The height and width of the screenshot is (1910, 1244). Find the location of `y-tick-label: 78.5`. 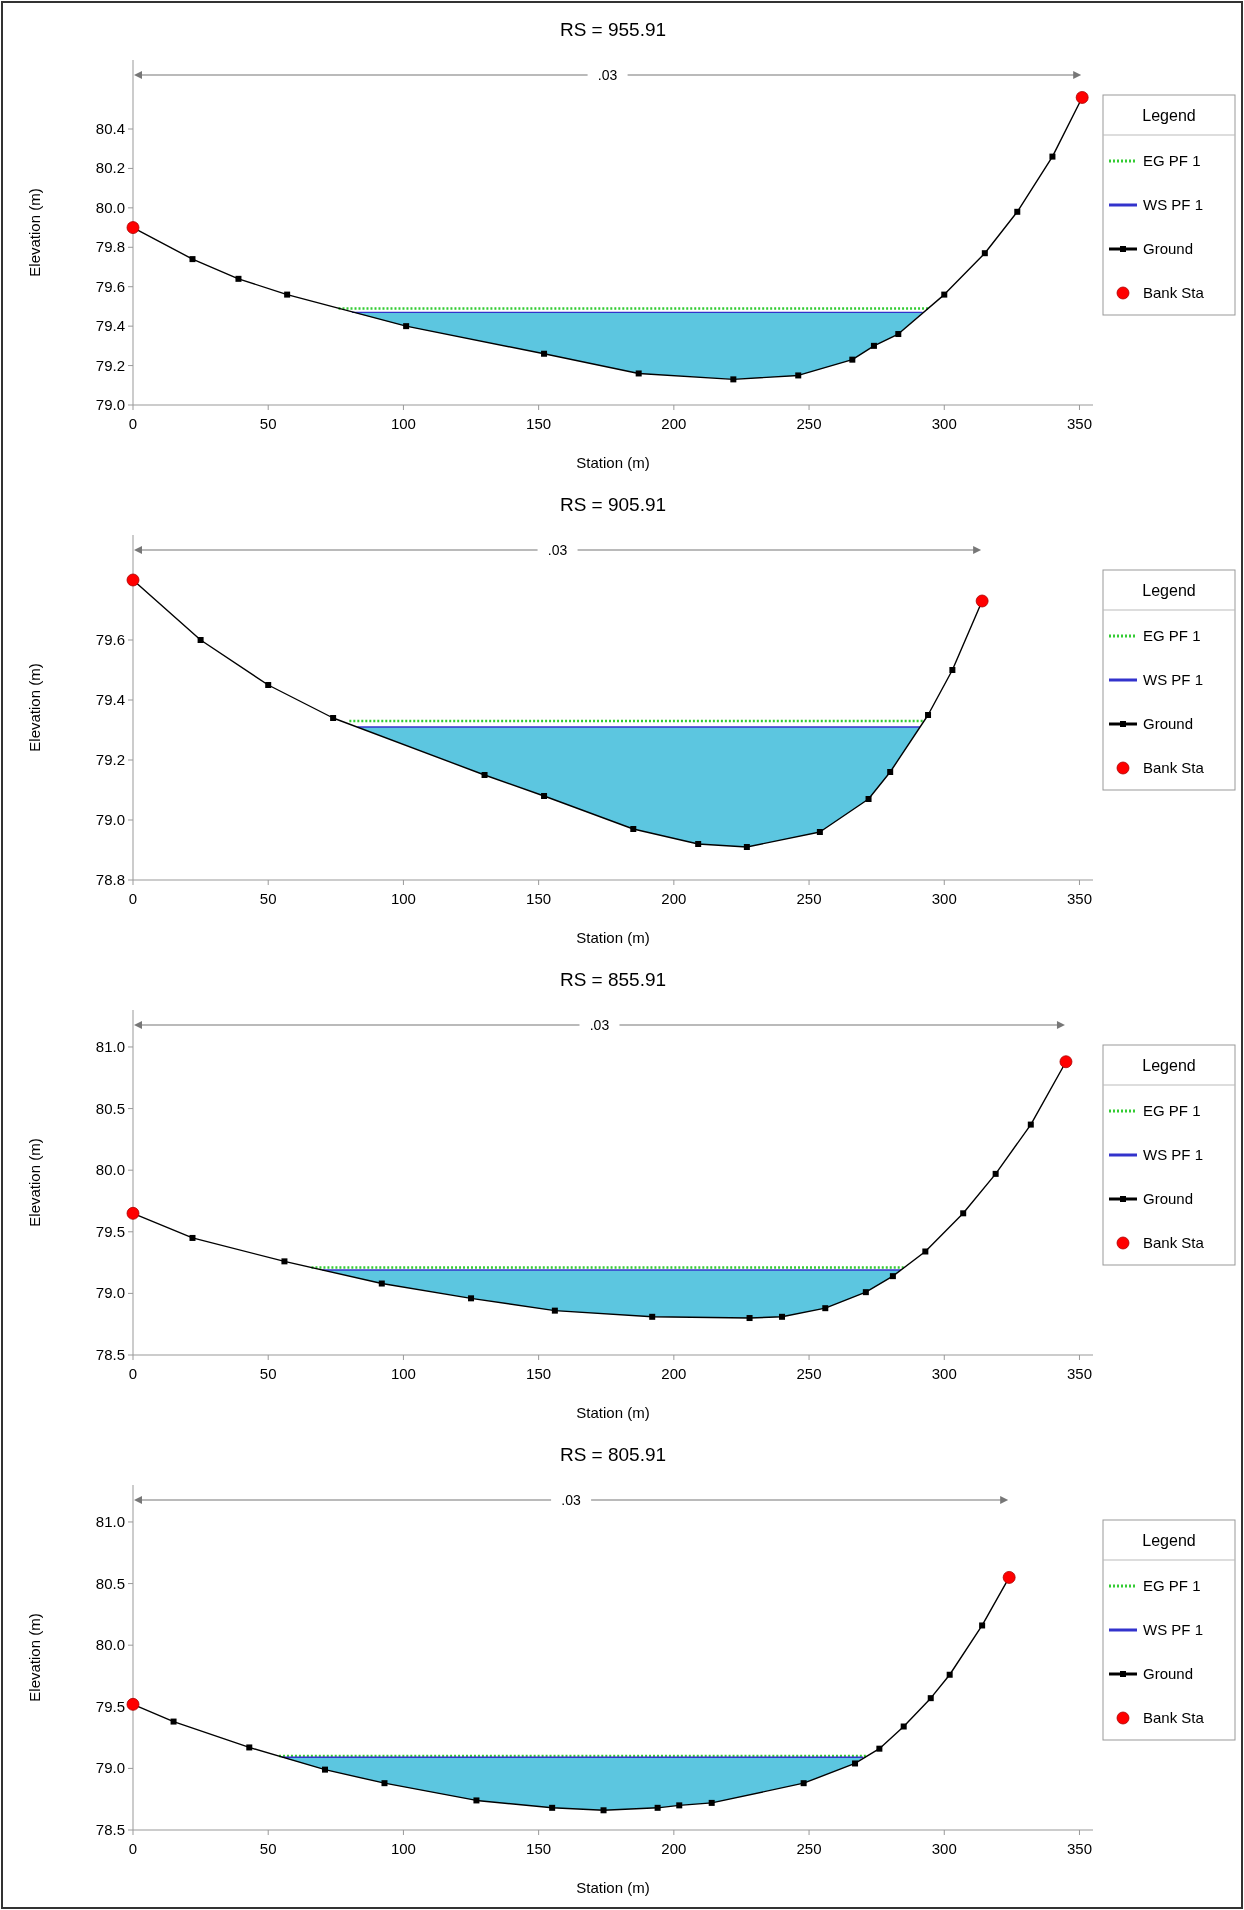

y-tick-label: 78.5 is located at coordinates (110, 1829).